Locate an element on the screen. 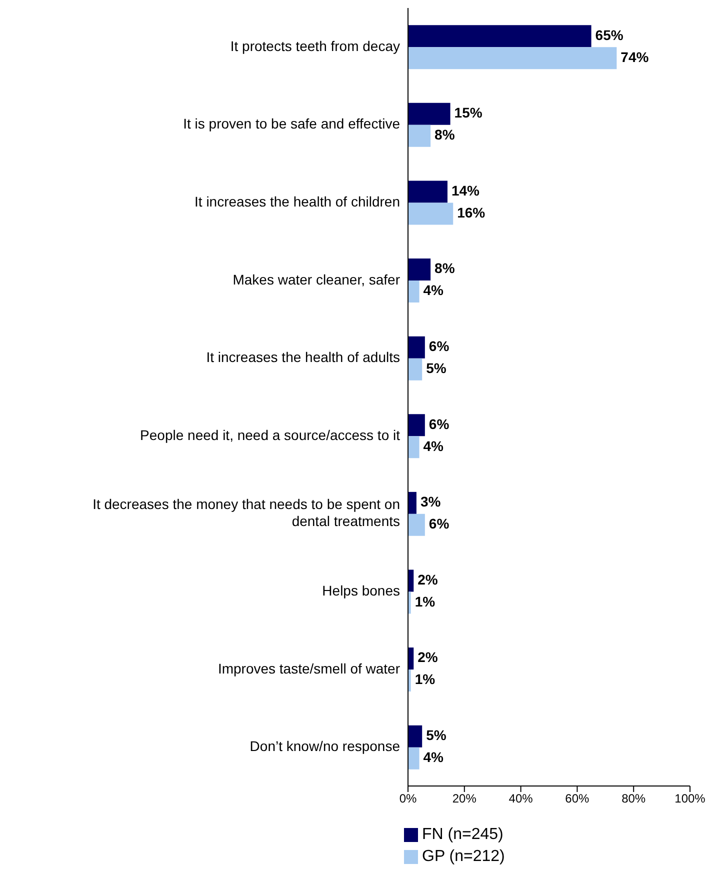 This screenshot has height=882, width=709. data-label: 15% is located at coordinates (468, 112).